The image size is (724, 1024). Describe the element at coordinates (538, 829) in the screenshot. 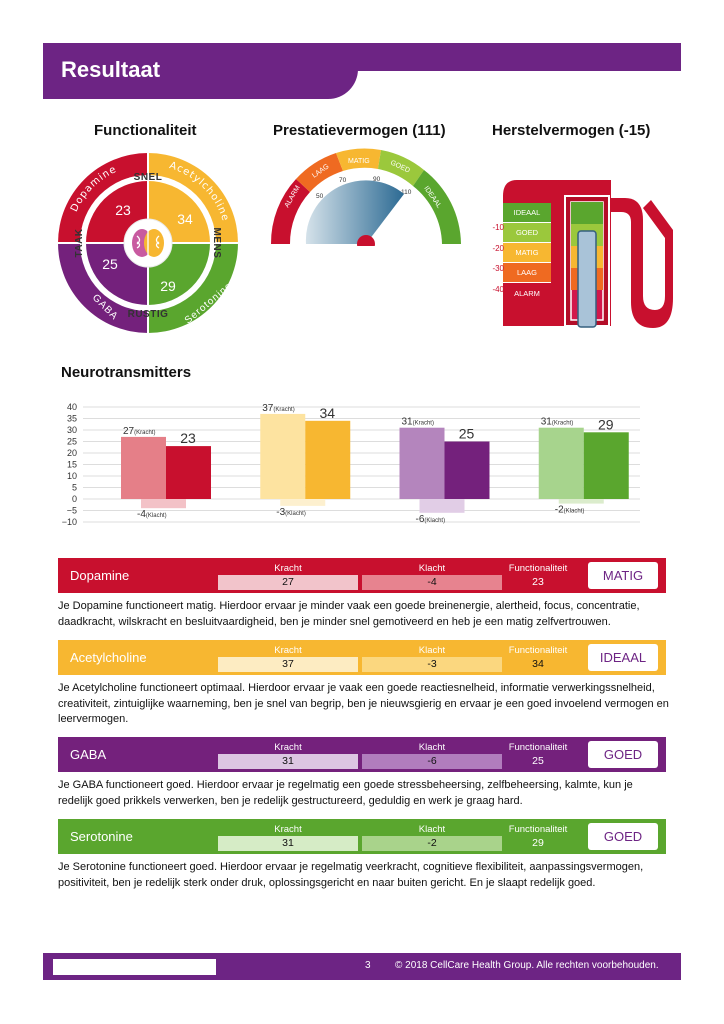

I see `func-label: Functionaliteit` at that location.